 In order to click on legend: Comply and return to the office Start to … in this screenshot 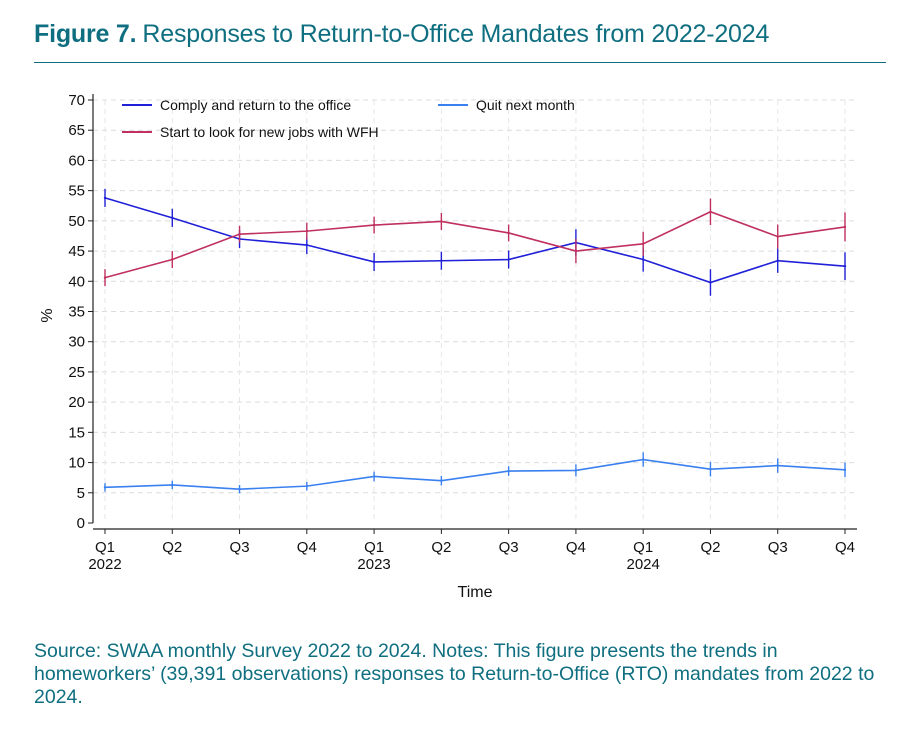, I will do `click(348, 118)`.